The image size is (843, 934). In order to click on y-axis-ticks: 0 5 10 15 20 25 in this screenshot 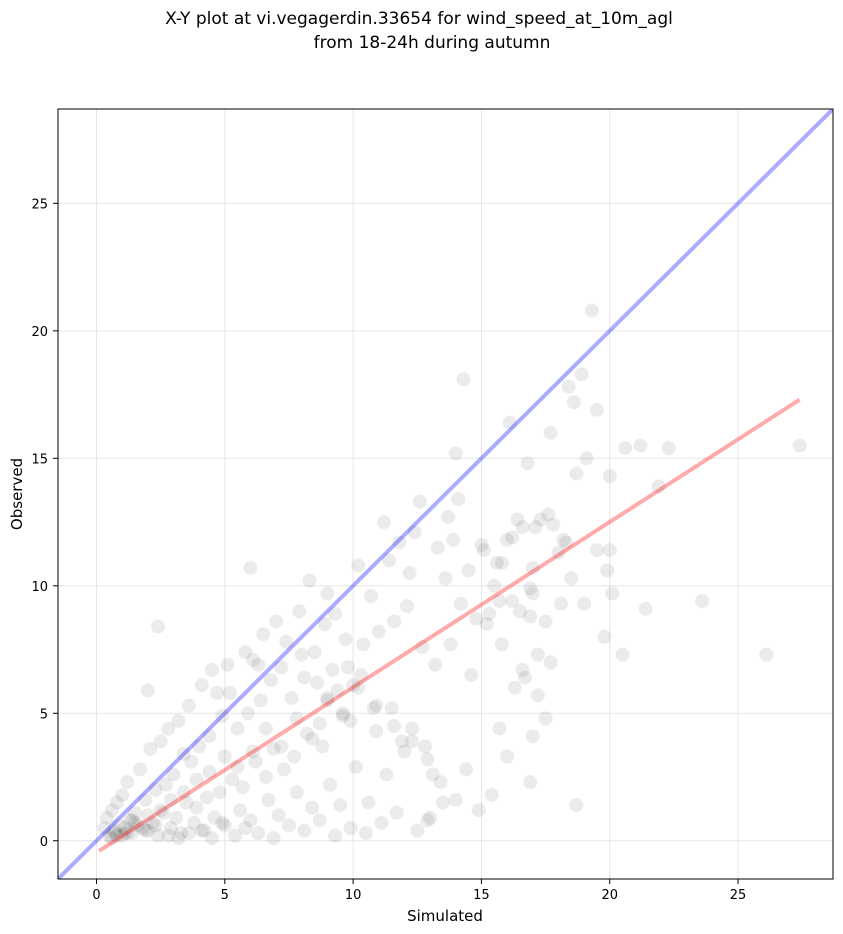, I will do `click(44, 523)`.